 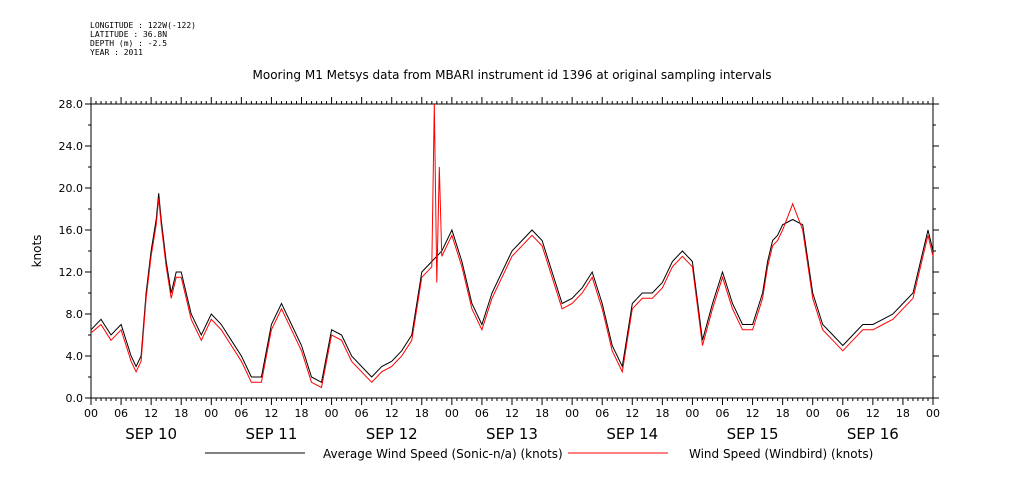 What do you see at coordinates (116, 52) in the screenshot?
I see `year-text: YEAR : 2011` at bounding box center [116, 52].